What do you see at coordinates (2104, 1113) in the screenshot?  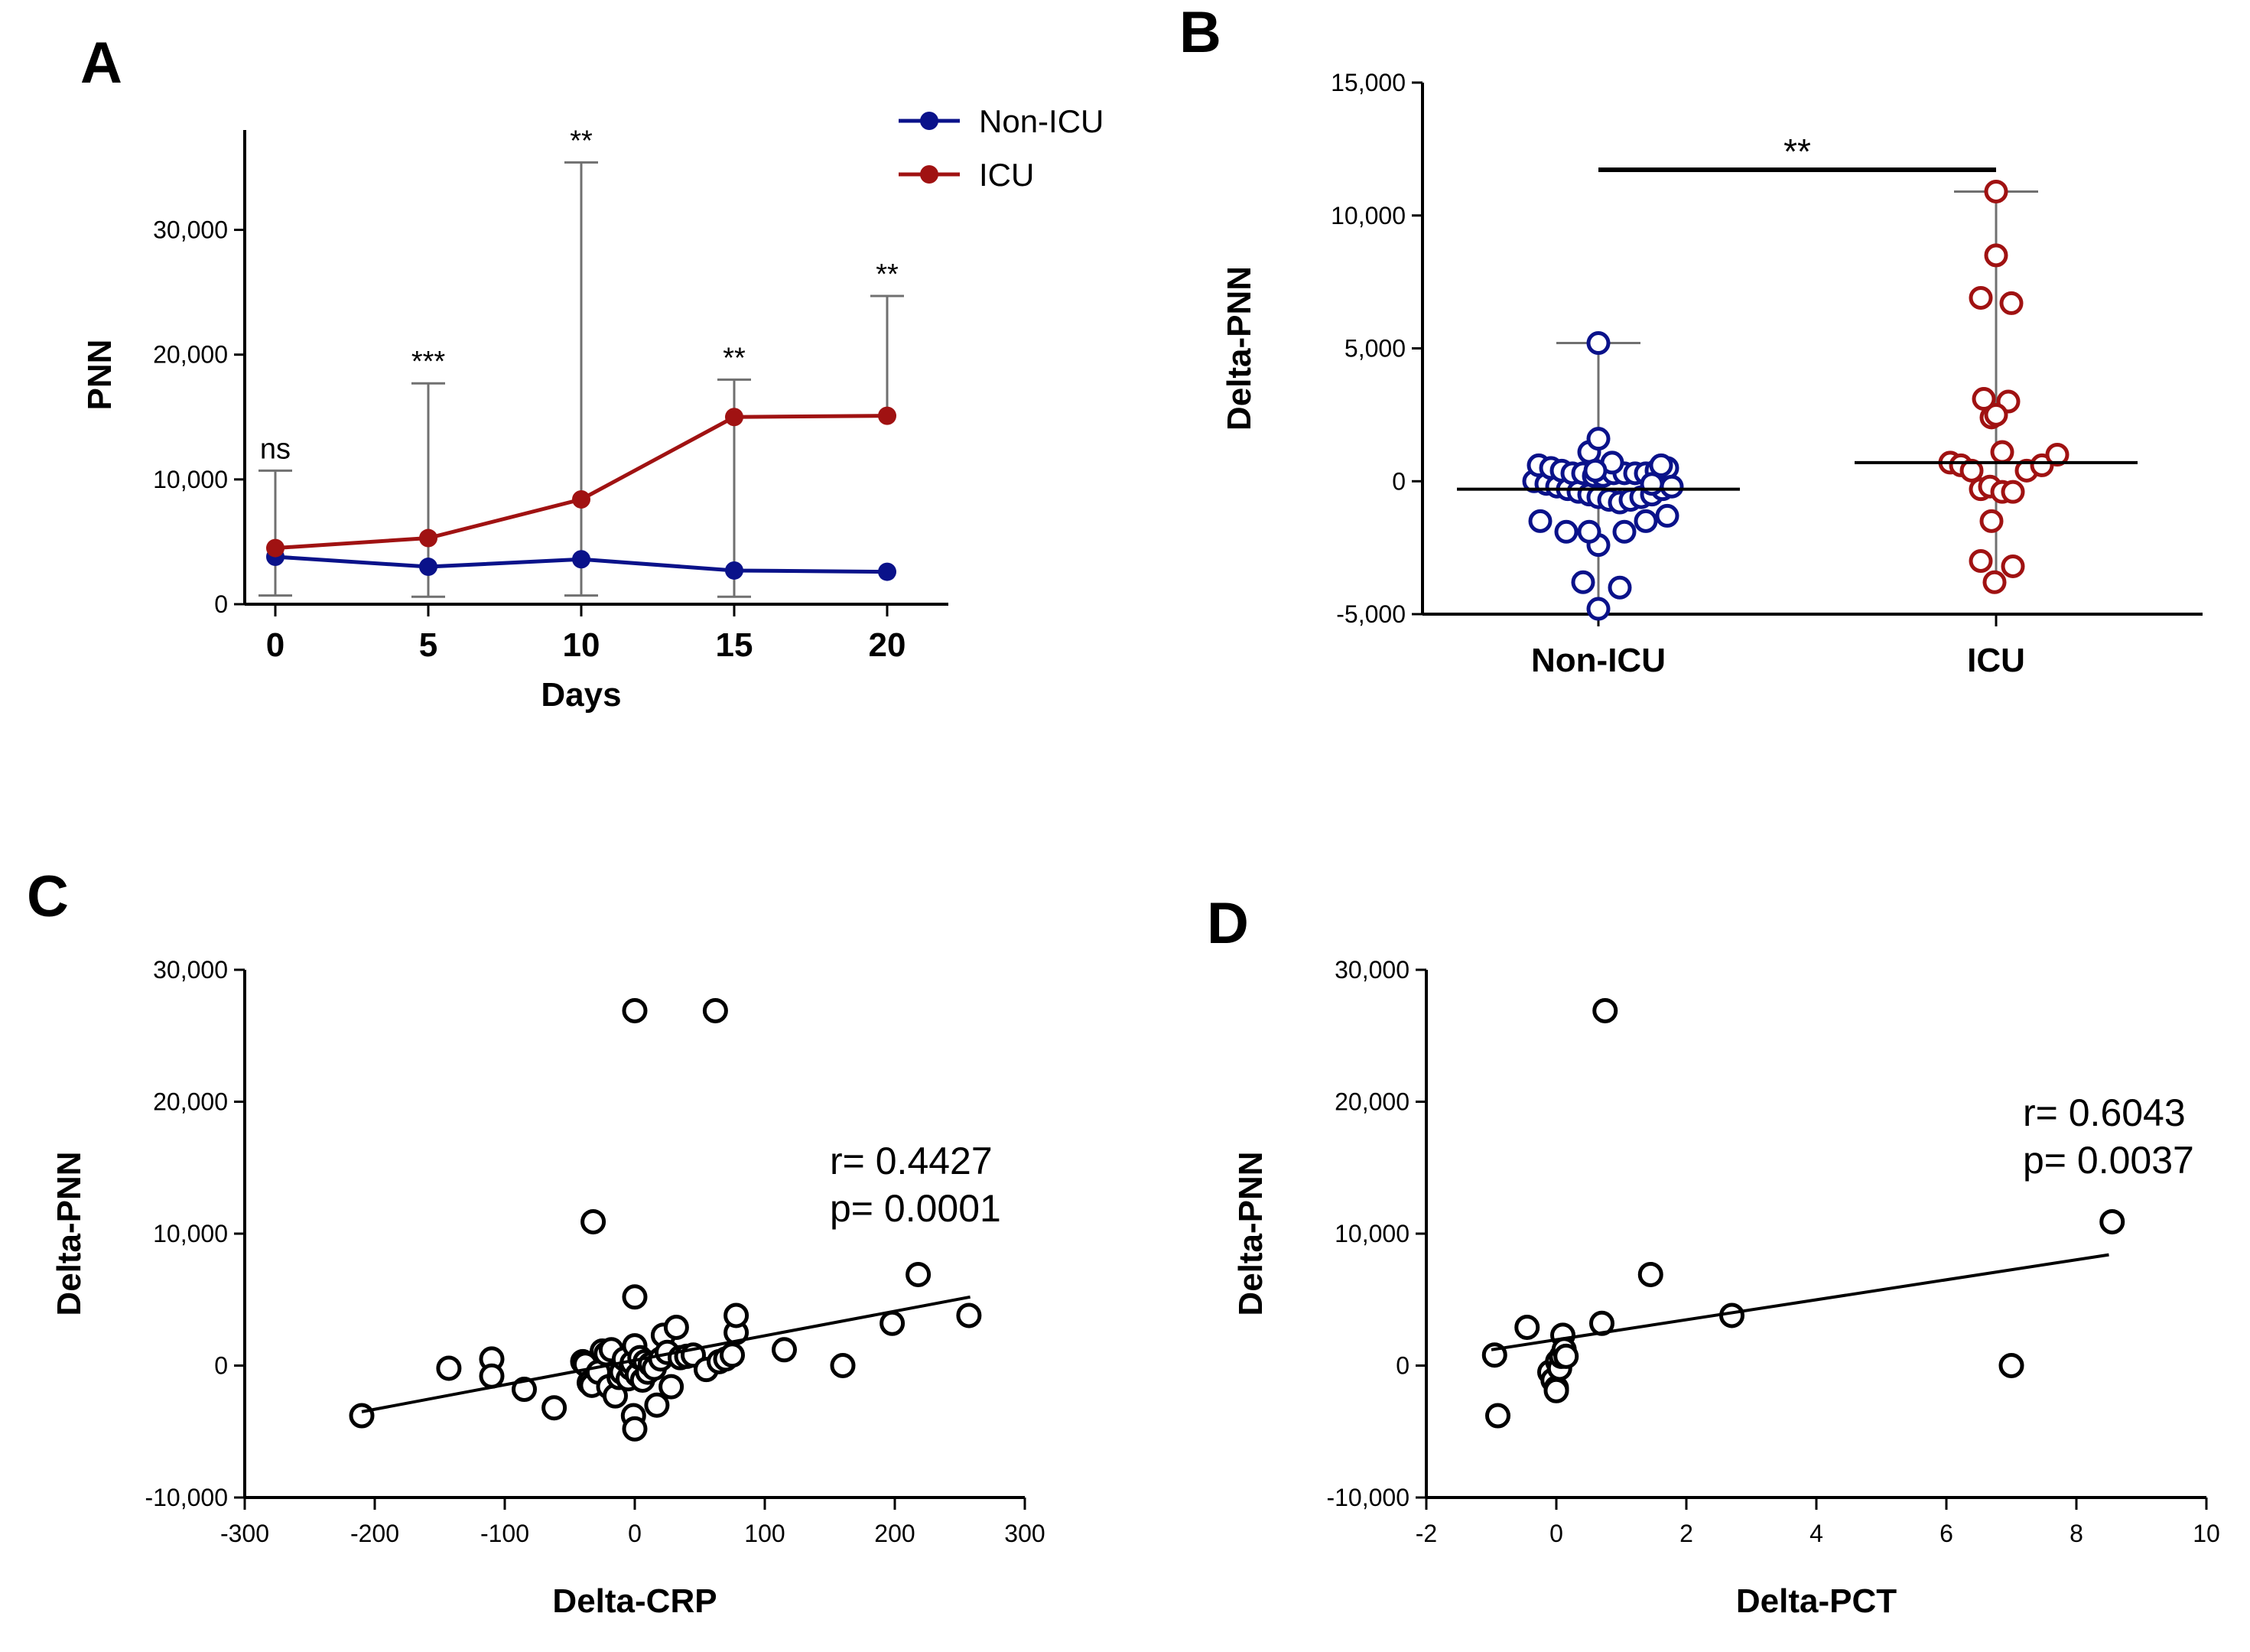 I see `correlation-r-label: r= 0.6043` at bounding box center [2104, 1113].